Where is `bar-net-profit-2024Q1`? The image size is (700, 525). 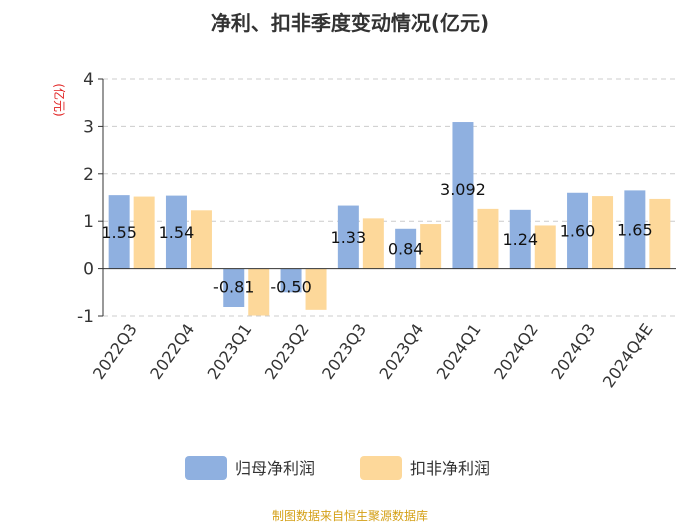 bar-net-profit-2024Q1 is located at coordinates (463, 195).